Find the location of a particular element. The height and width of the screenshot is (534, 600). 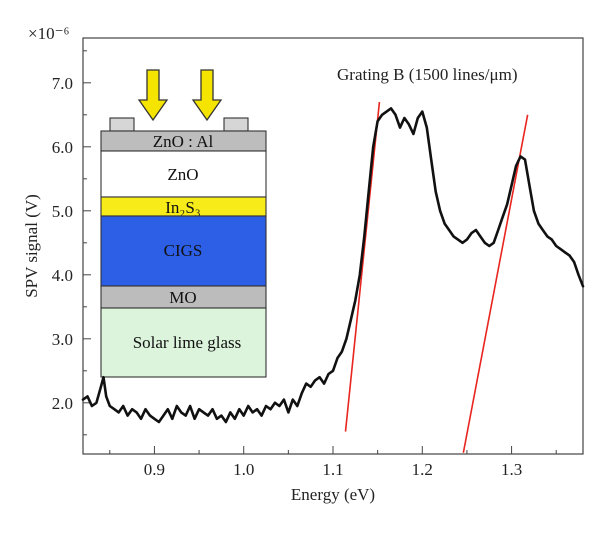

x-axis-label: Energy (eV) is located at coordinates (333, 494).